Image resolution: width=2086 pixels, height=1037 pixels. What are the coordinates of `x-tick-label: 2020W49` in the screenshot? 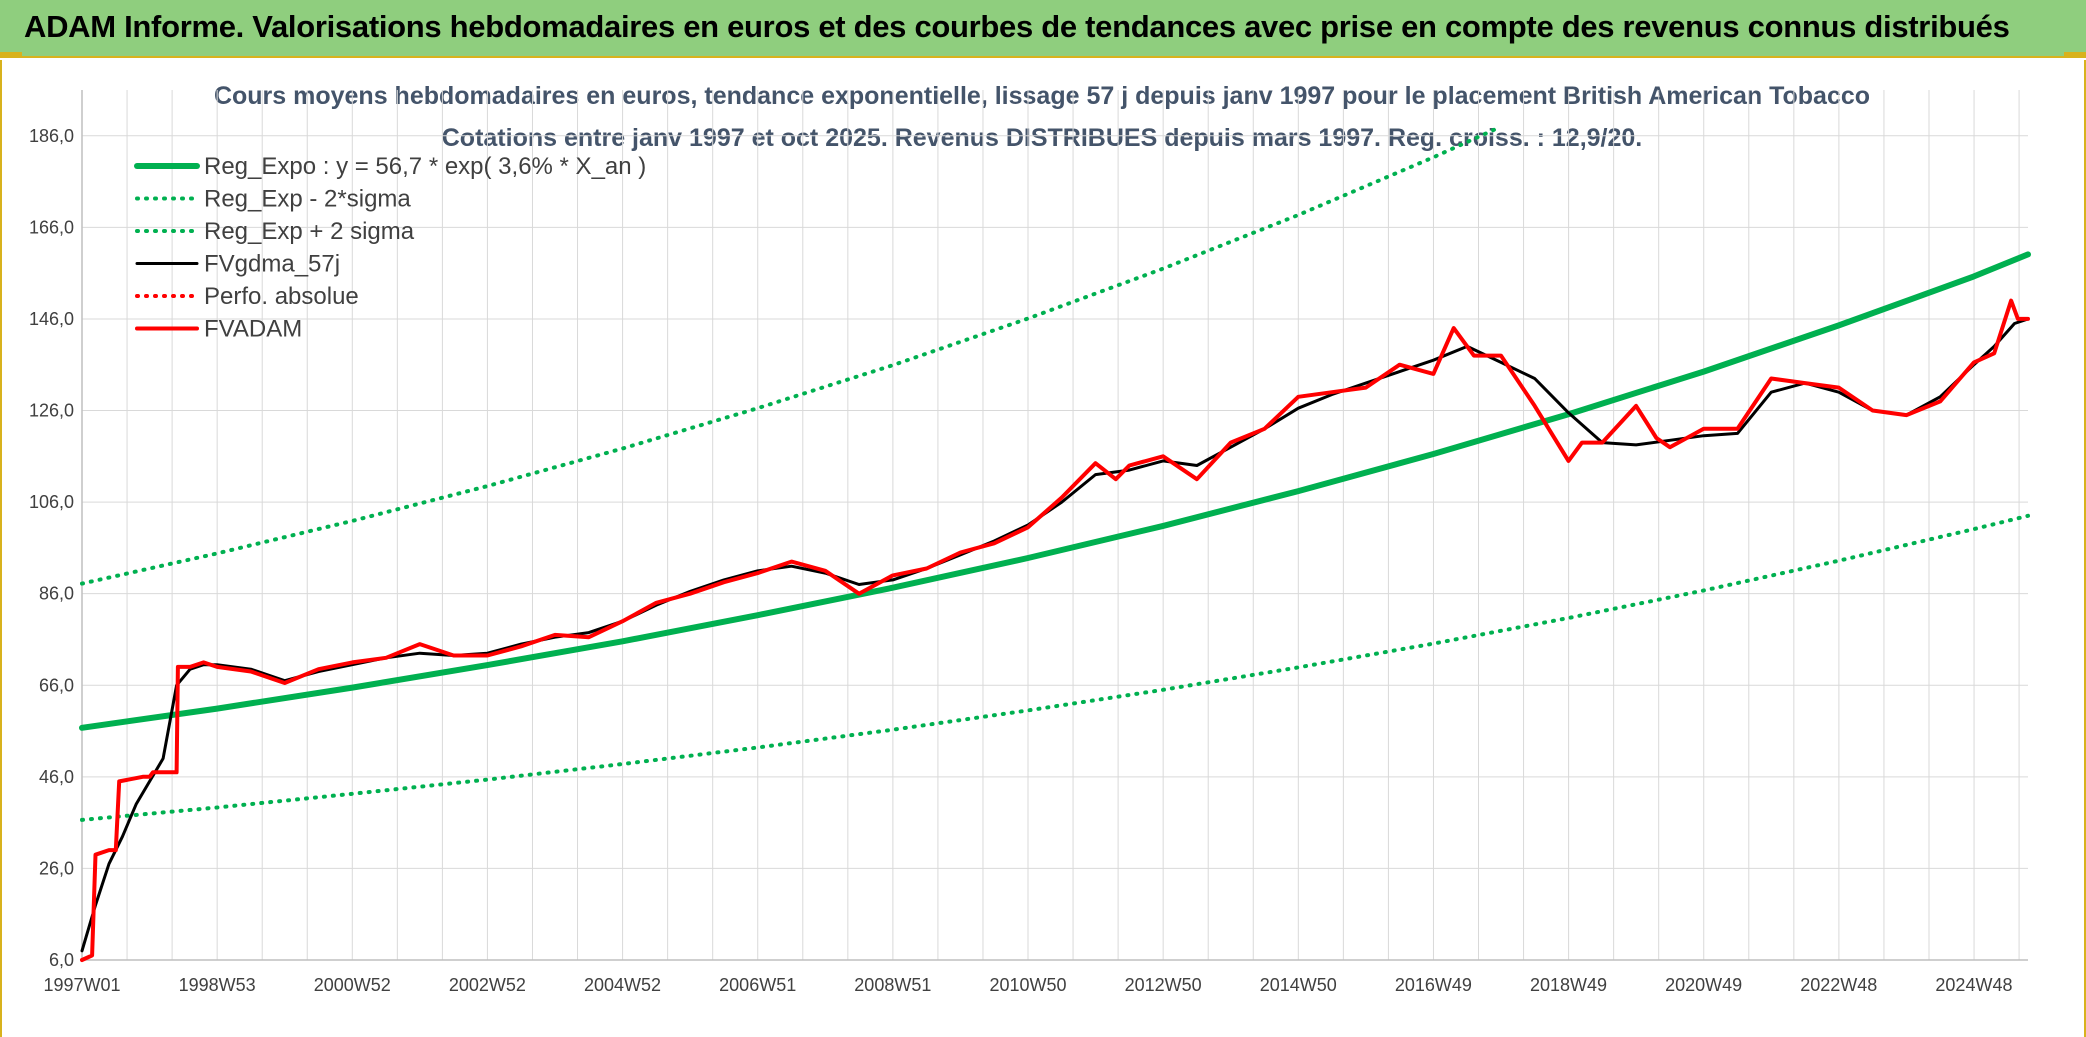 It's located at (1703, 985).